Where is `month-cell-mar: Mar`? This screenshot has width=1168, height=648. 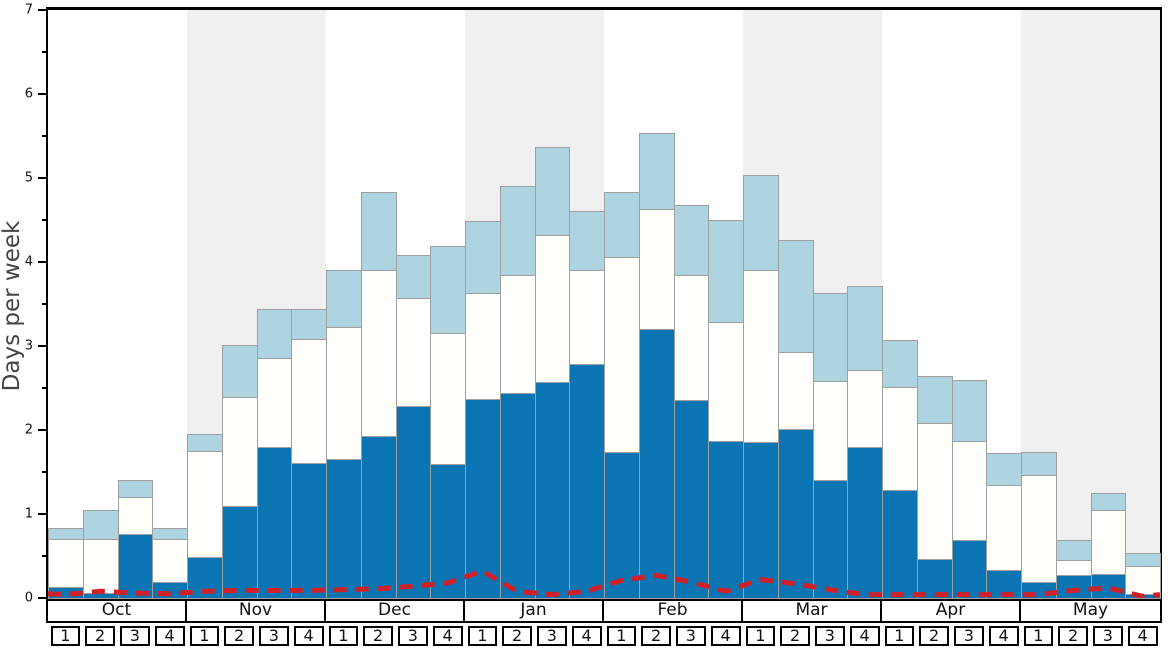 month-cell-mar: Mar is located at coordinates (812, 611).